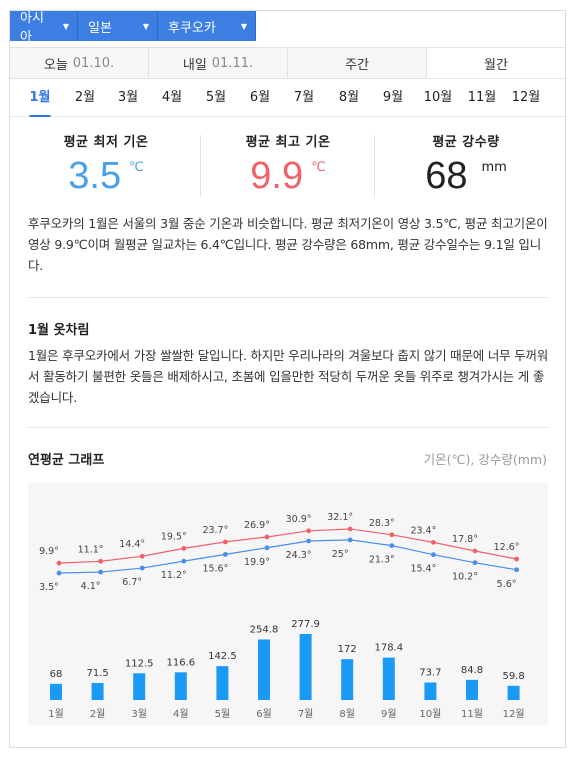  I want to click on tab-month-5: 5월, so click(216, 97).